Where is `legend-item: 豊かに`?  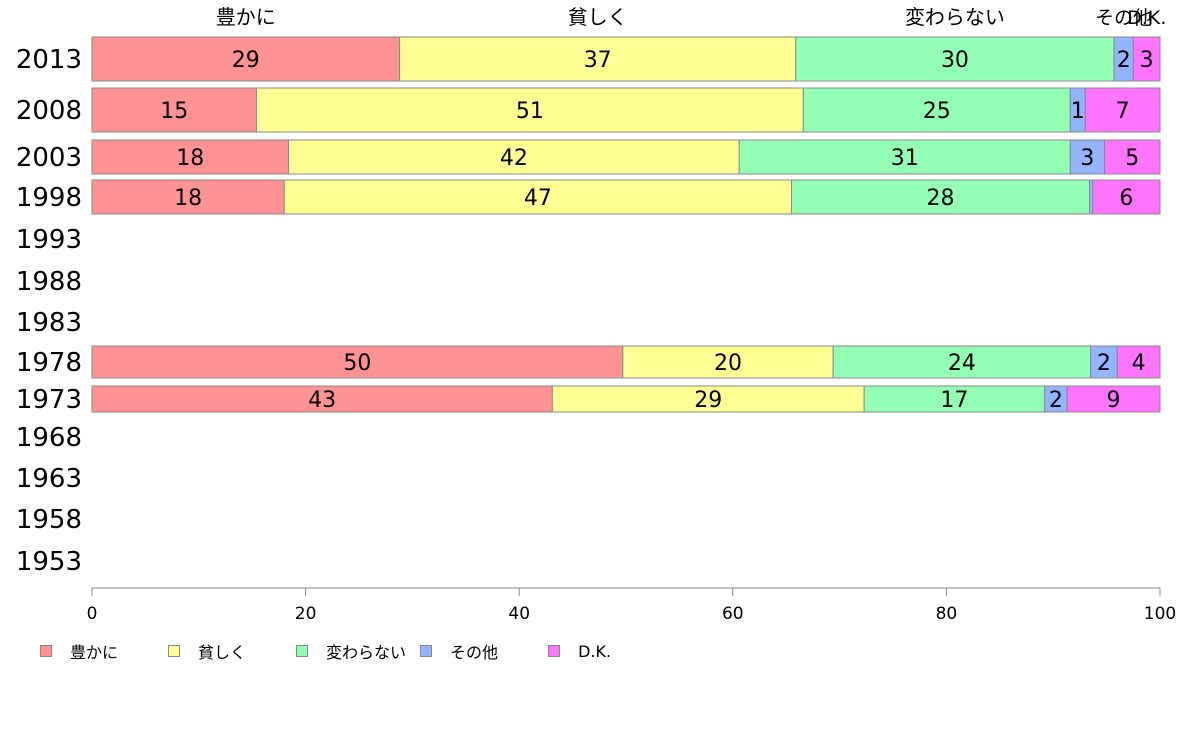 legend-item: 豊かに is located at coordinates (79, 651).